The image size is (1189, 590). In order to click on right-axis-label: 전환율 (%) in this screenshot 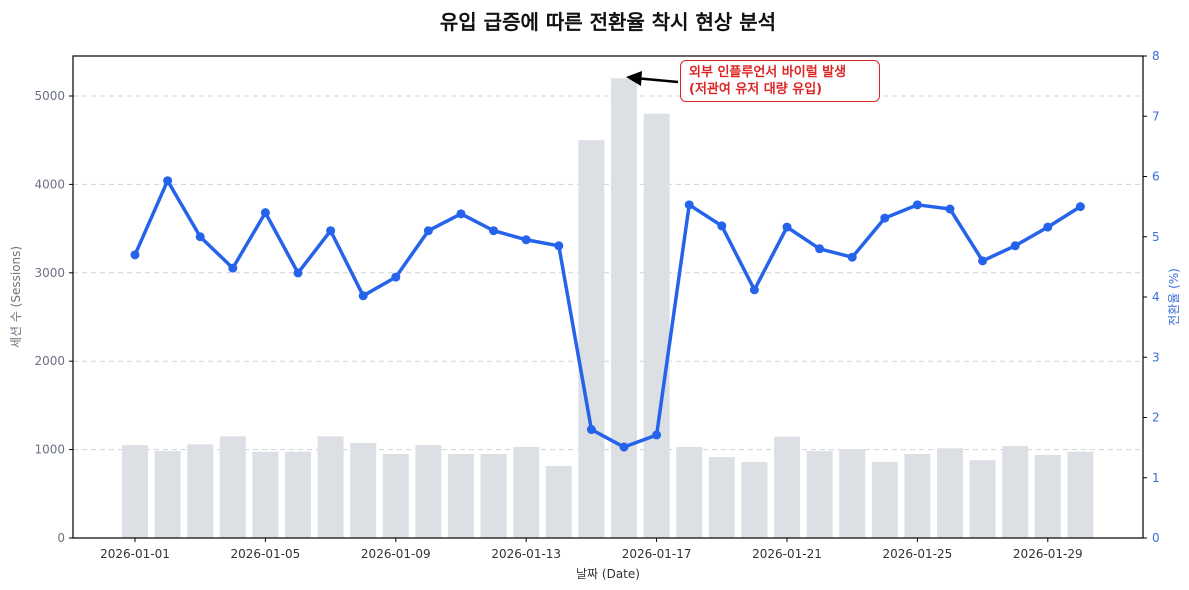, I will do `click(1174, 297)`.